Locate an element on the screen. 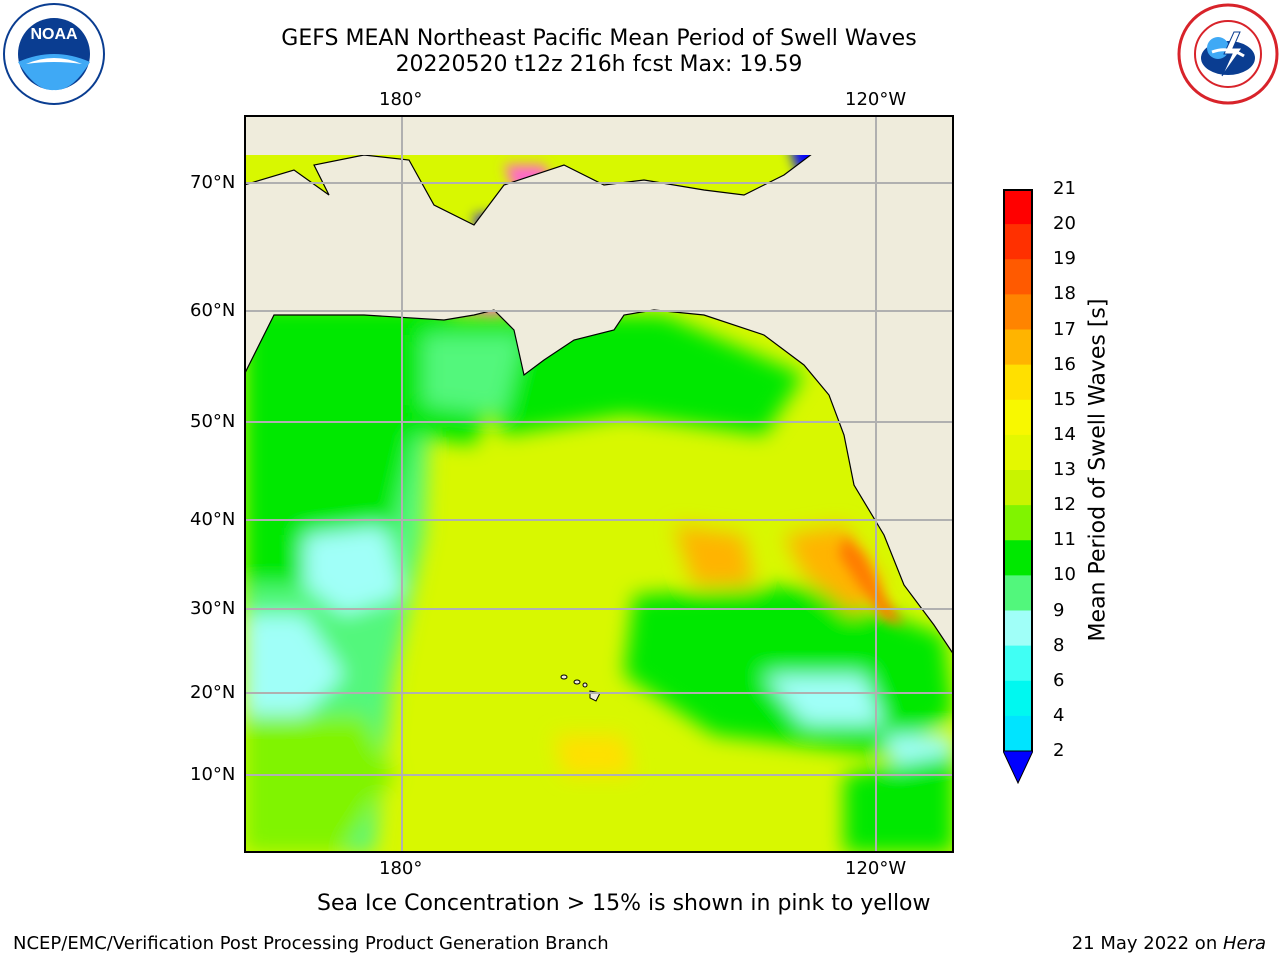 This screenshot has height=960, width=1280. colorbar-tick-label: 13 is located at coordinates (1064, 469).